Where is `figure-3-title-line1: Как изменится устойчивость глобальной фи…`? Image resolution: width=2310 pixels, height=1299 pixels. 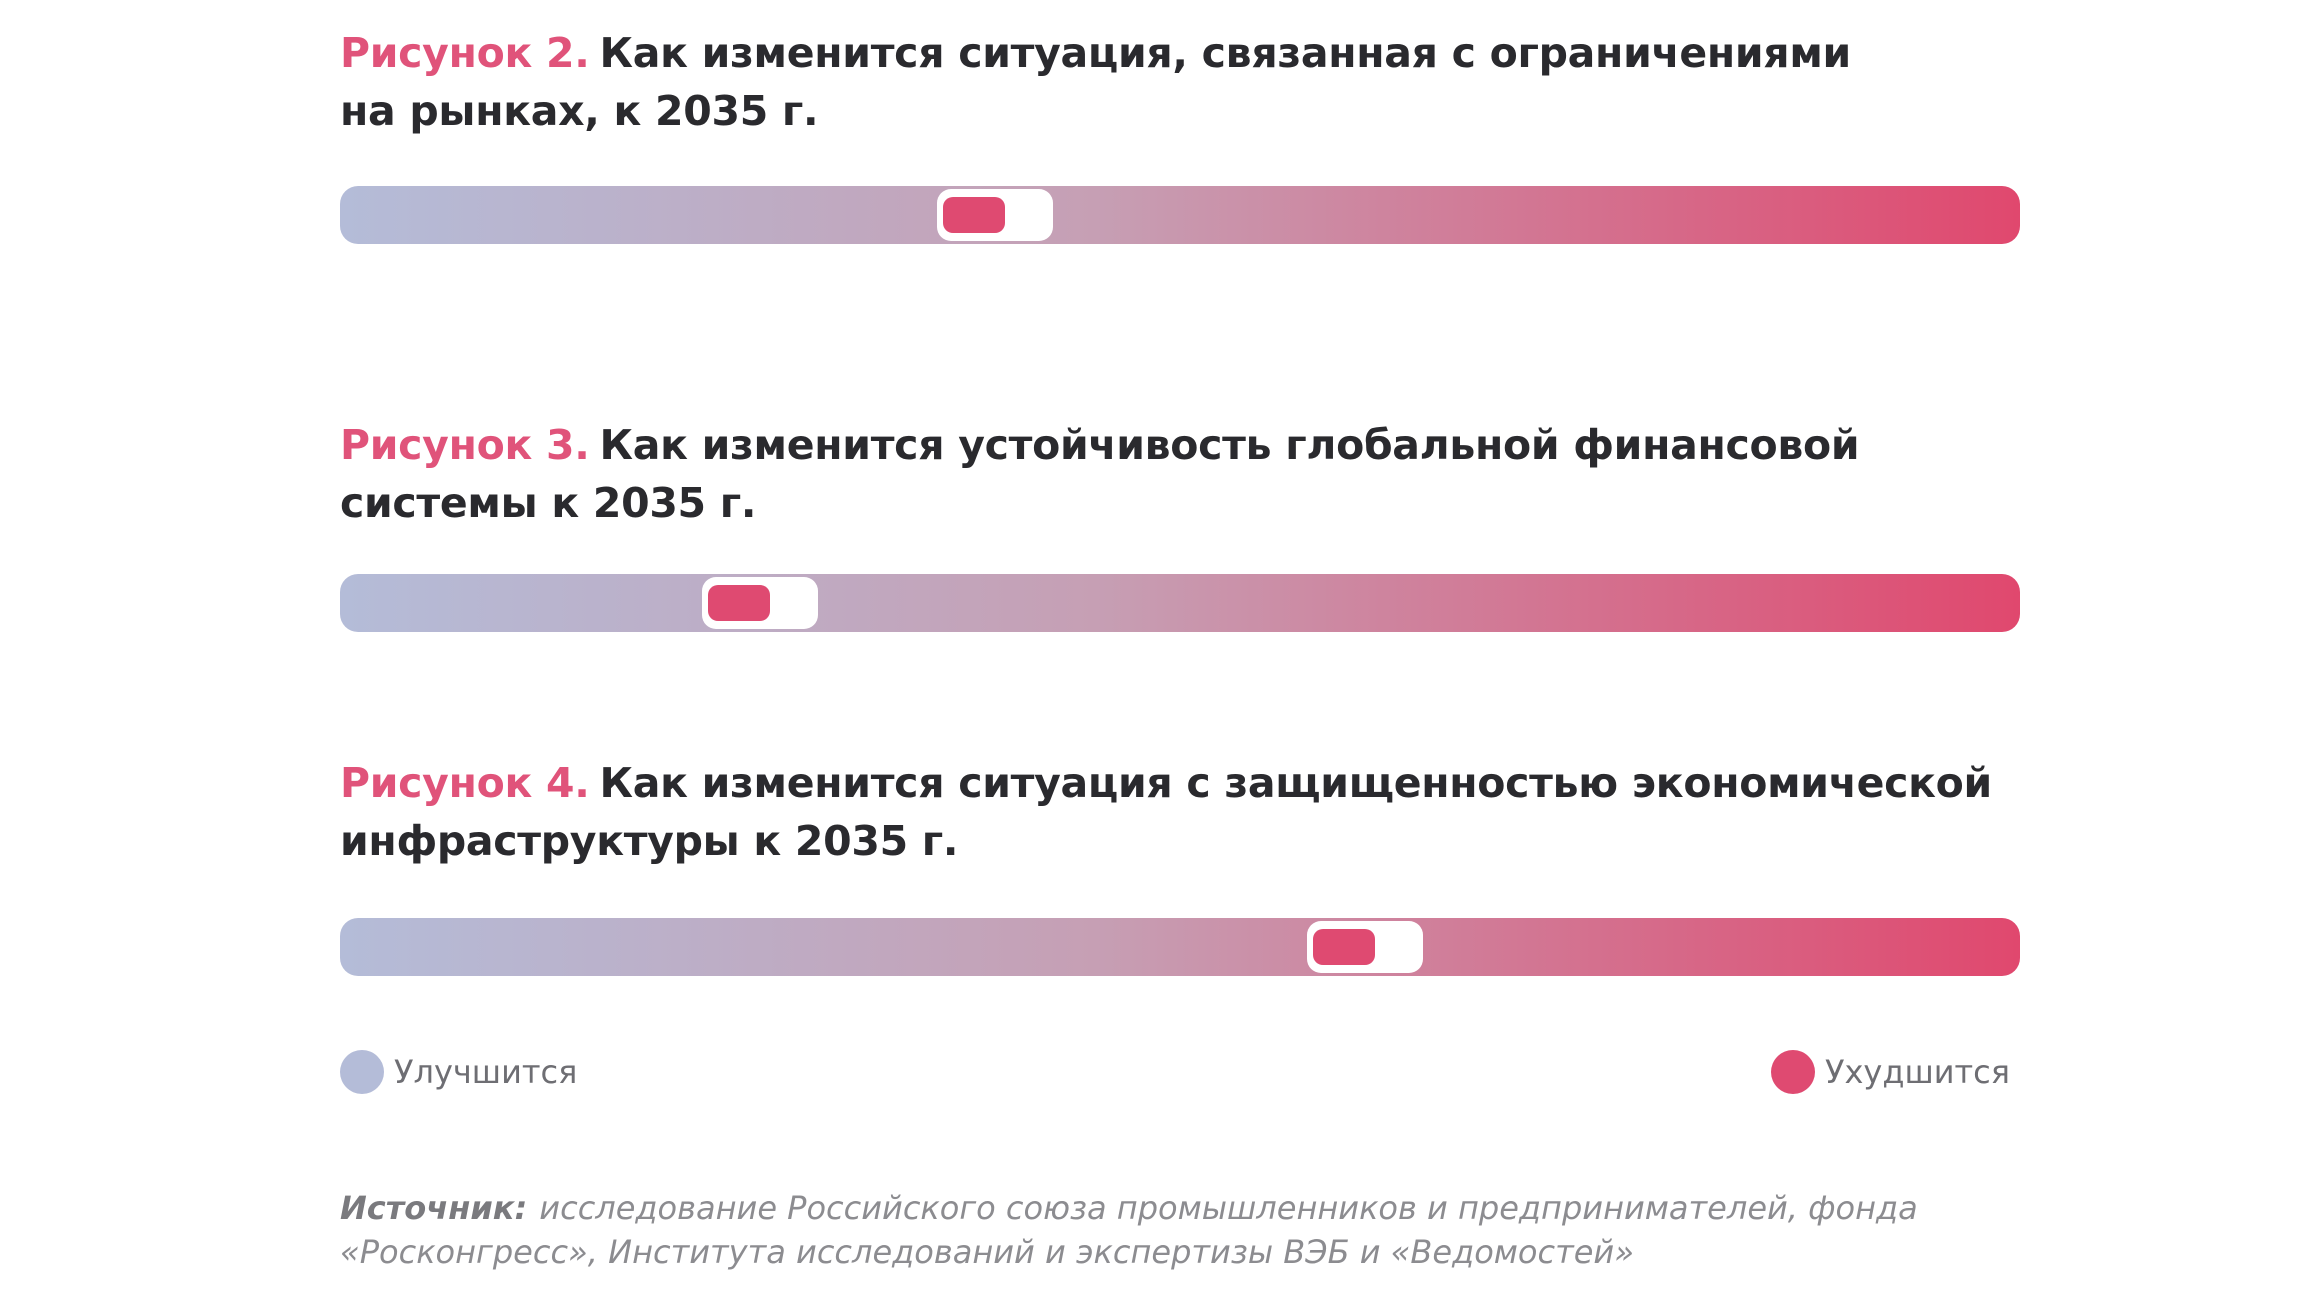
figure-3-title-line1: Как изменится устойчивость глобальной фи… is located at coordinates (1229, 445).